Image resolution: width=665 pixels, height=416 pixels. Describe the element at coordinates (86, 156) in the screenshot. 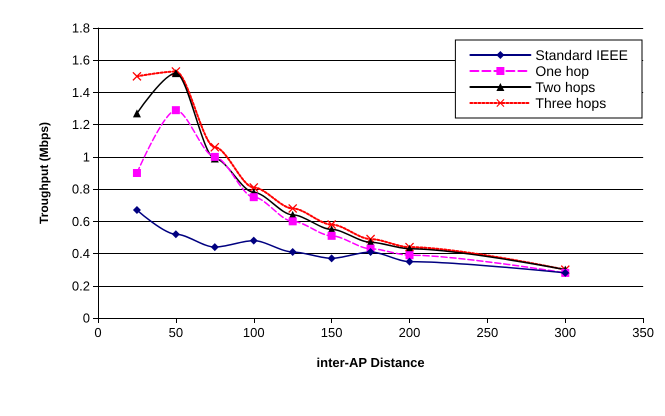

I see `y-tick-label: 1` at that location.